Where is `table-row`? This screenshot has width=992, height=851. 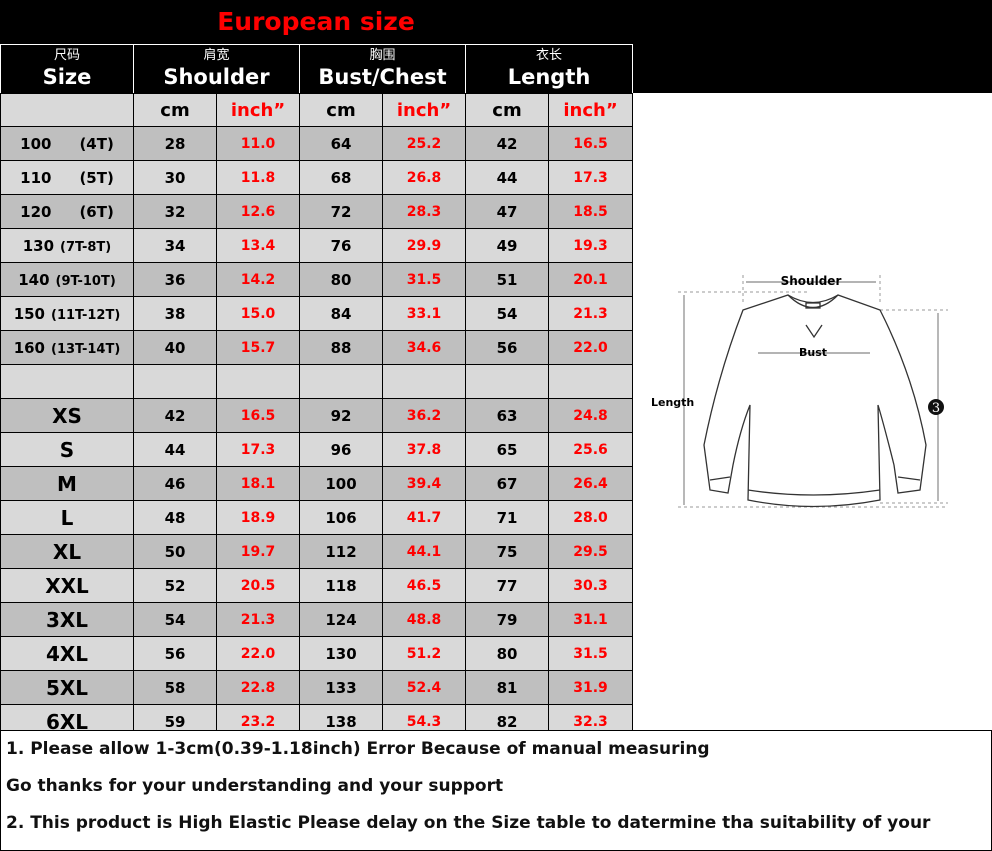 table-row is located at coordinates (317, 381).